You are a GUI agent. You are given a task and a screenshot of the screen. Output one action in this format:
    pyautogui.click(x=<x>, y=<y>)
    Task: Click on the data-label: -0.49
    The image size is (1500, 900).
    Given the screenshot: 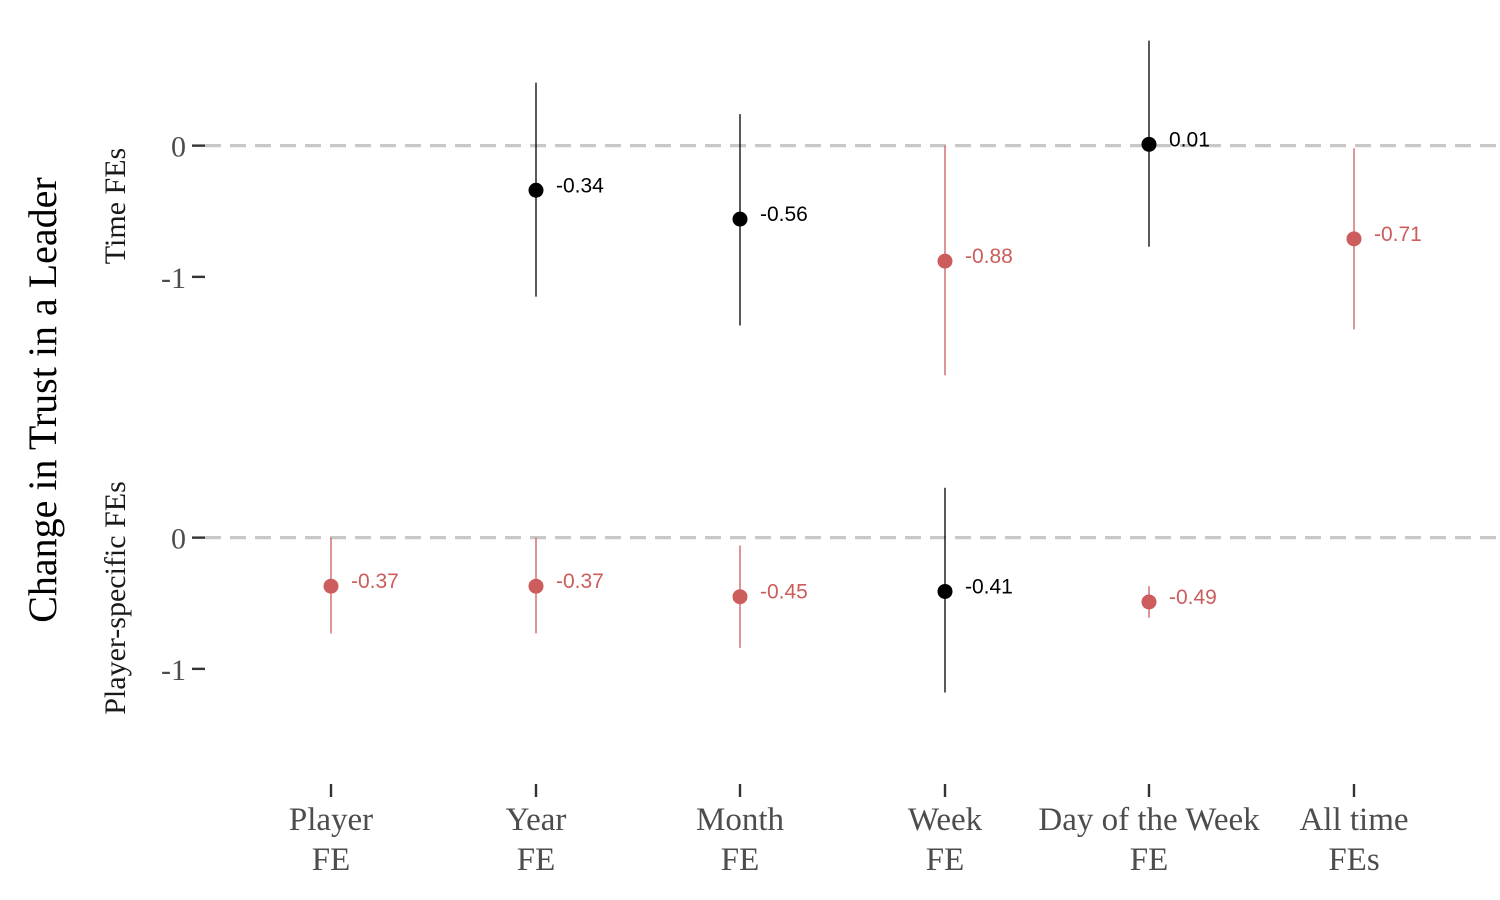 What is the action you would take?
    pyautogui.click(x=1193, y=597)
    